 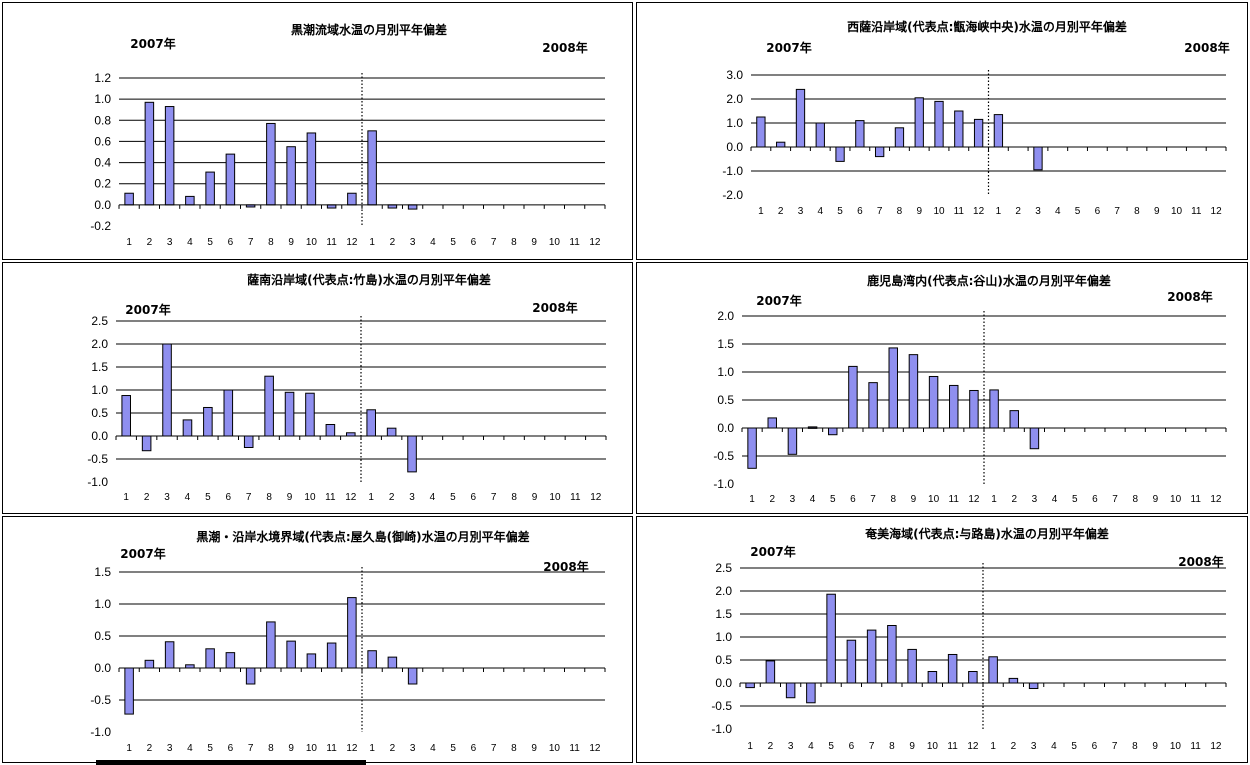 I want to click on y-tick-label: 2.5, so click(x=99, y=321).